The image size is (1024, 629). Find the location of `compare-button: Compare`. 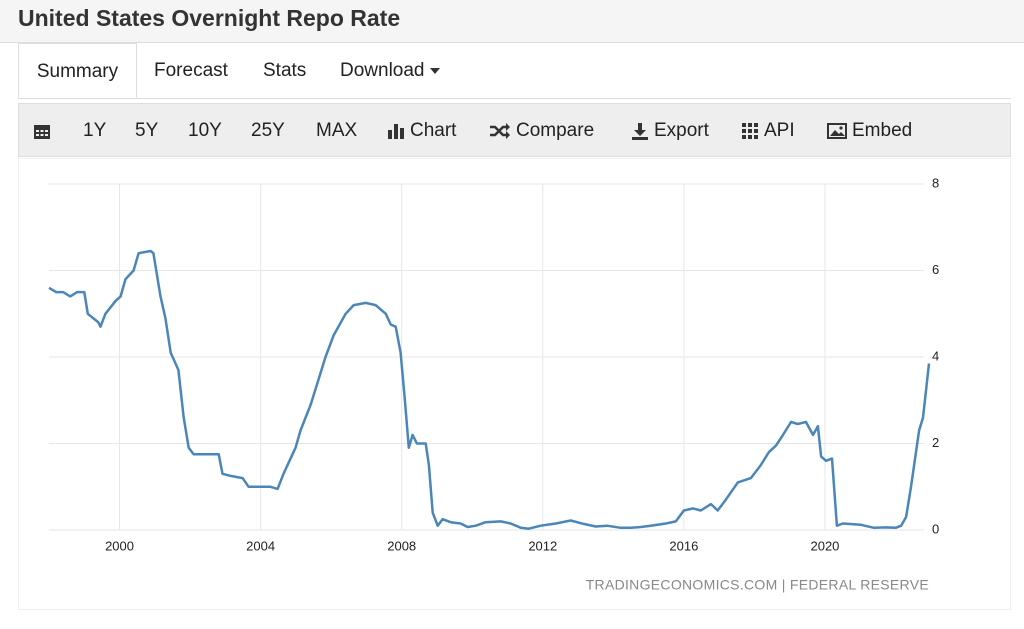

compare-button: Compare is located at coordinates (541, 131).